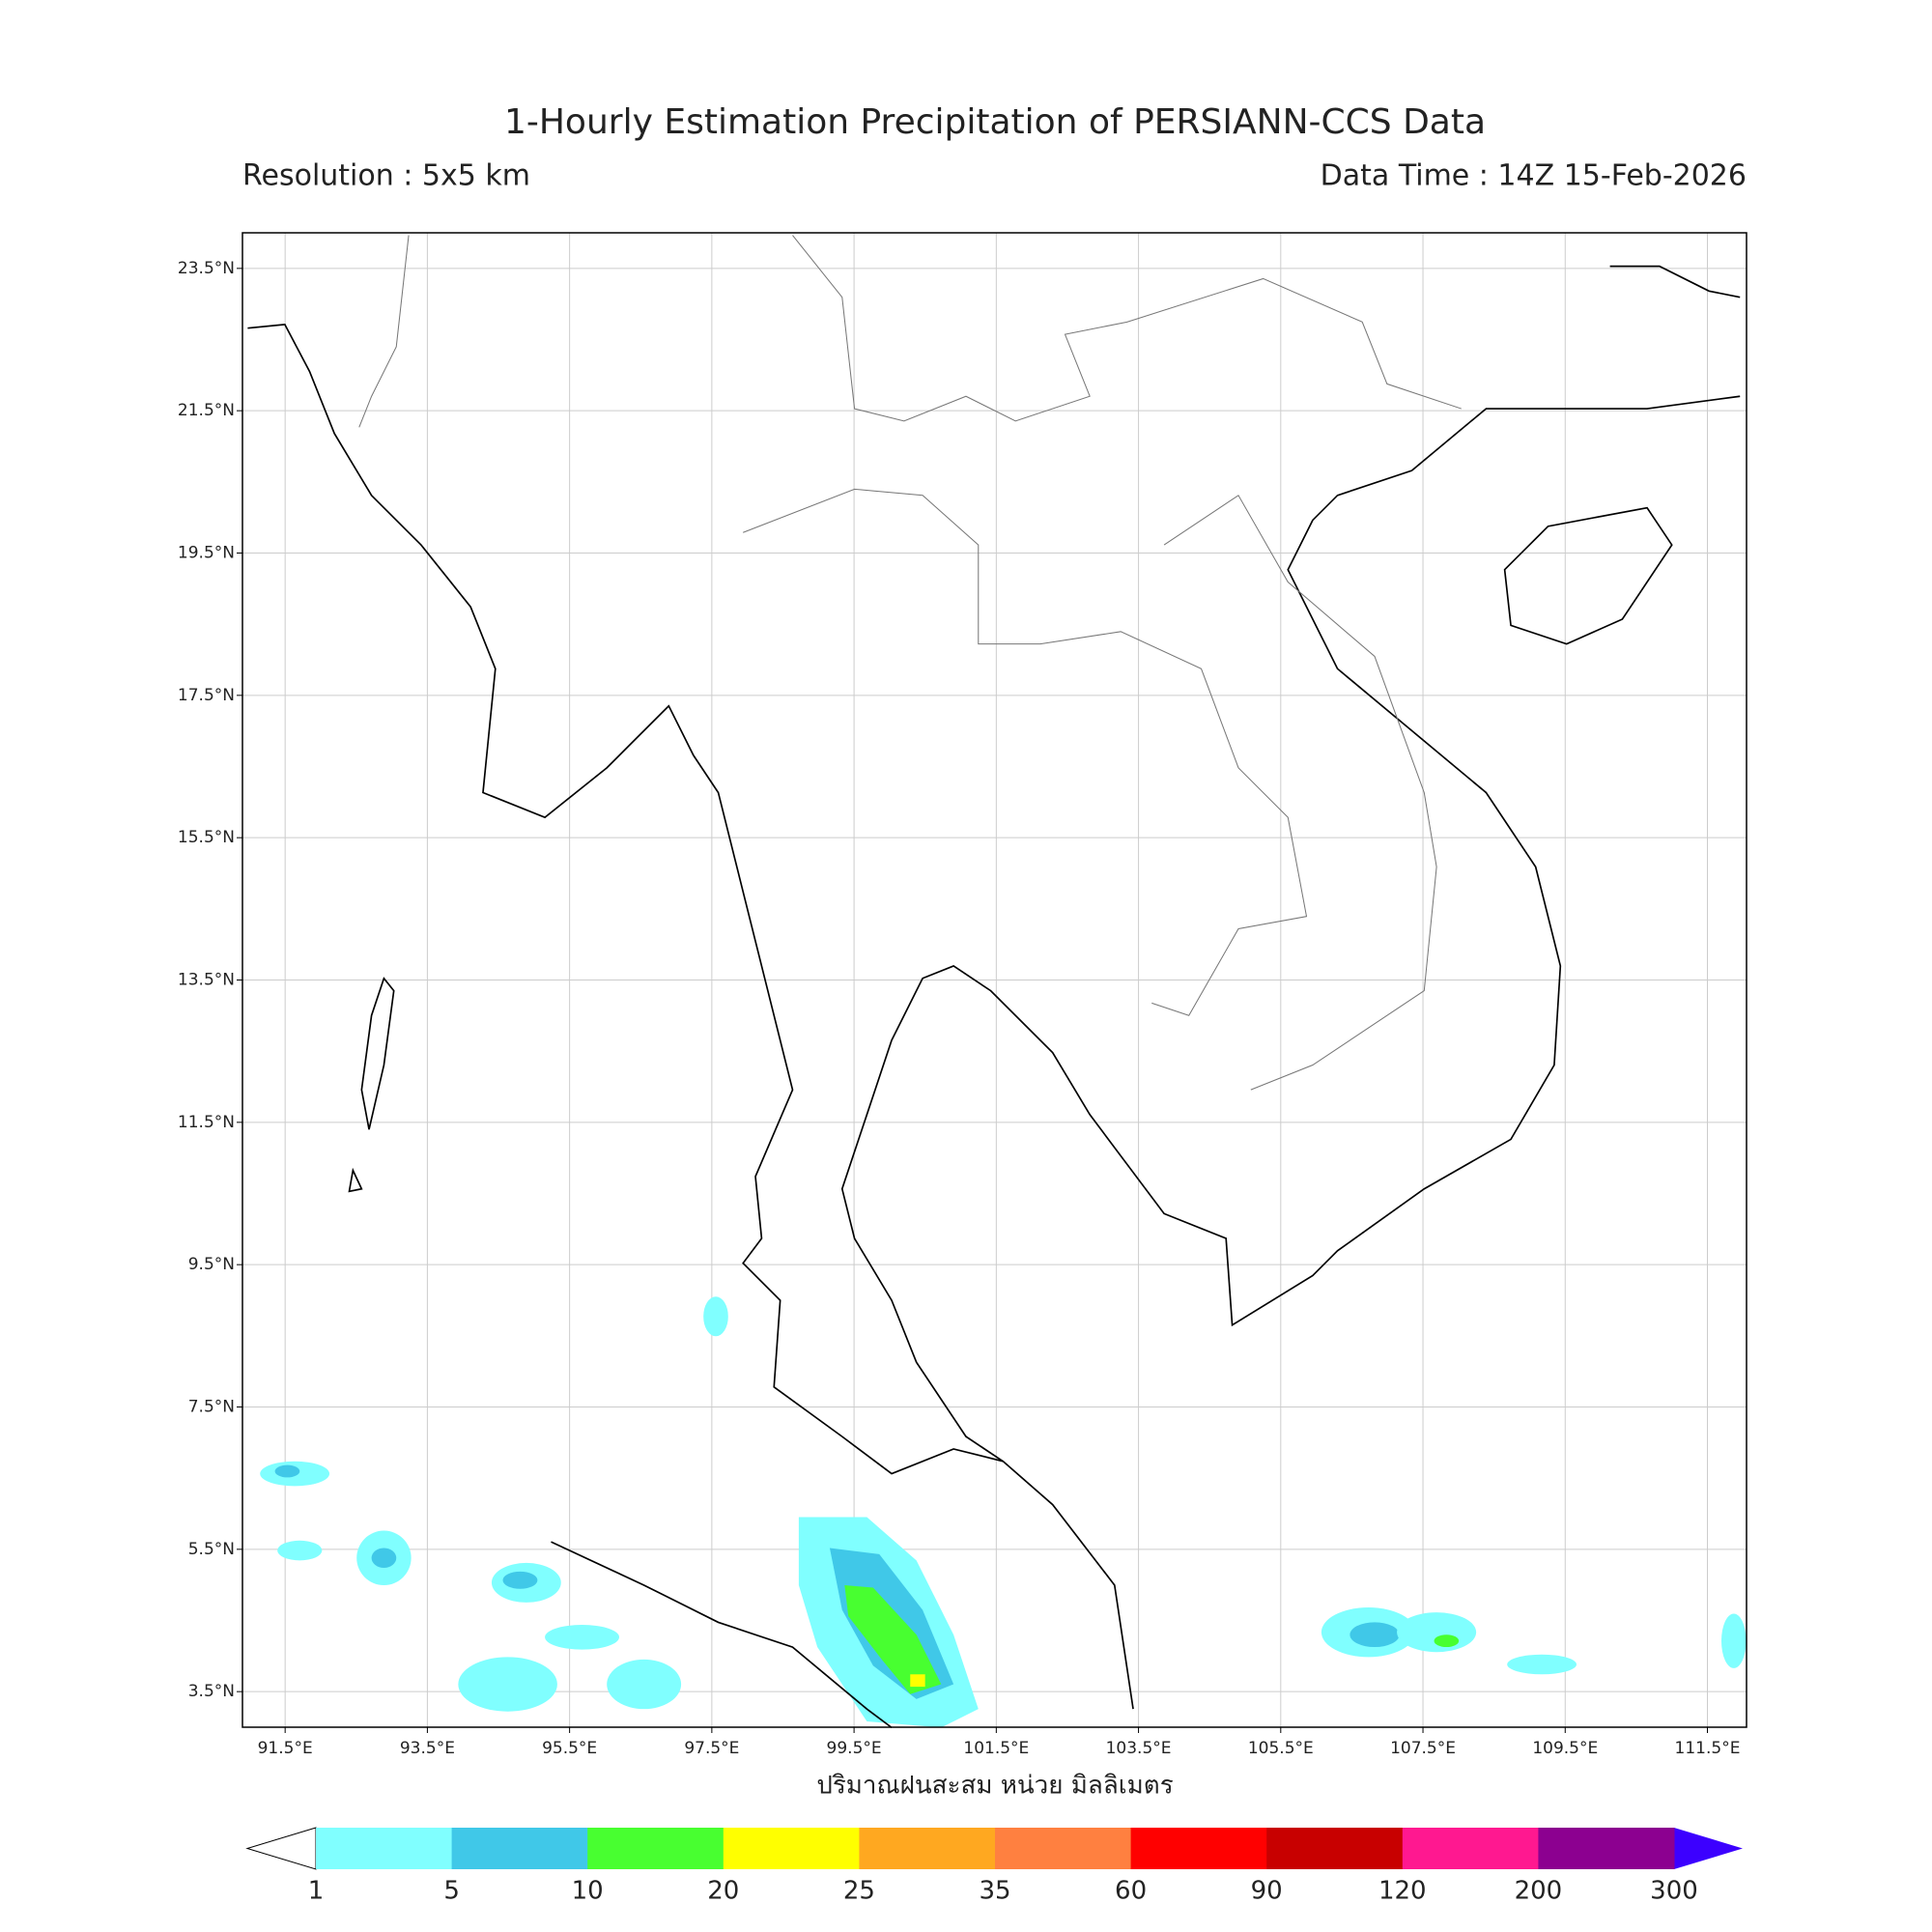 The width and height of the screenshot is (1932, 1932). Describe the element at coordinates (1534, 176) in the screenshot. I see `data-time: Data Time : 14Z 15-Feb-2026` at that location.